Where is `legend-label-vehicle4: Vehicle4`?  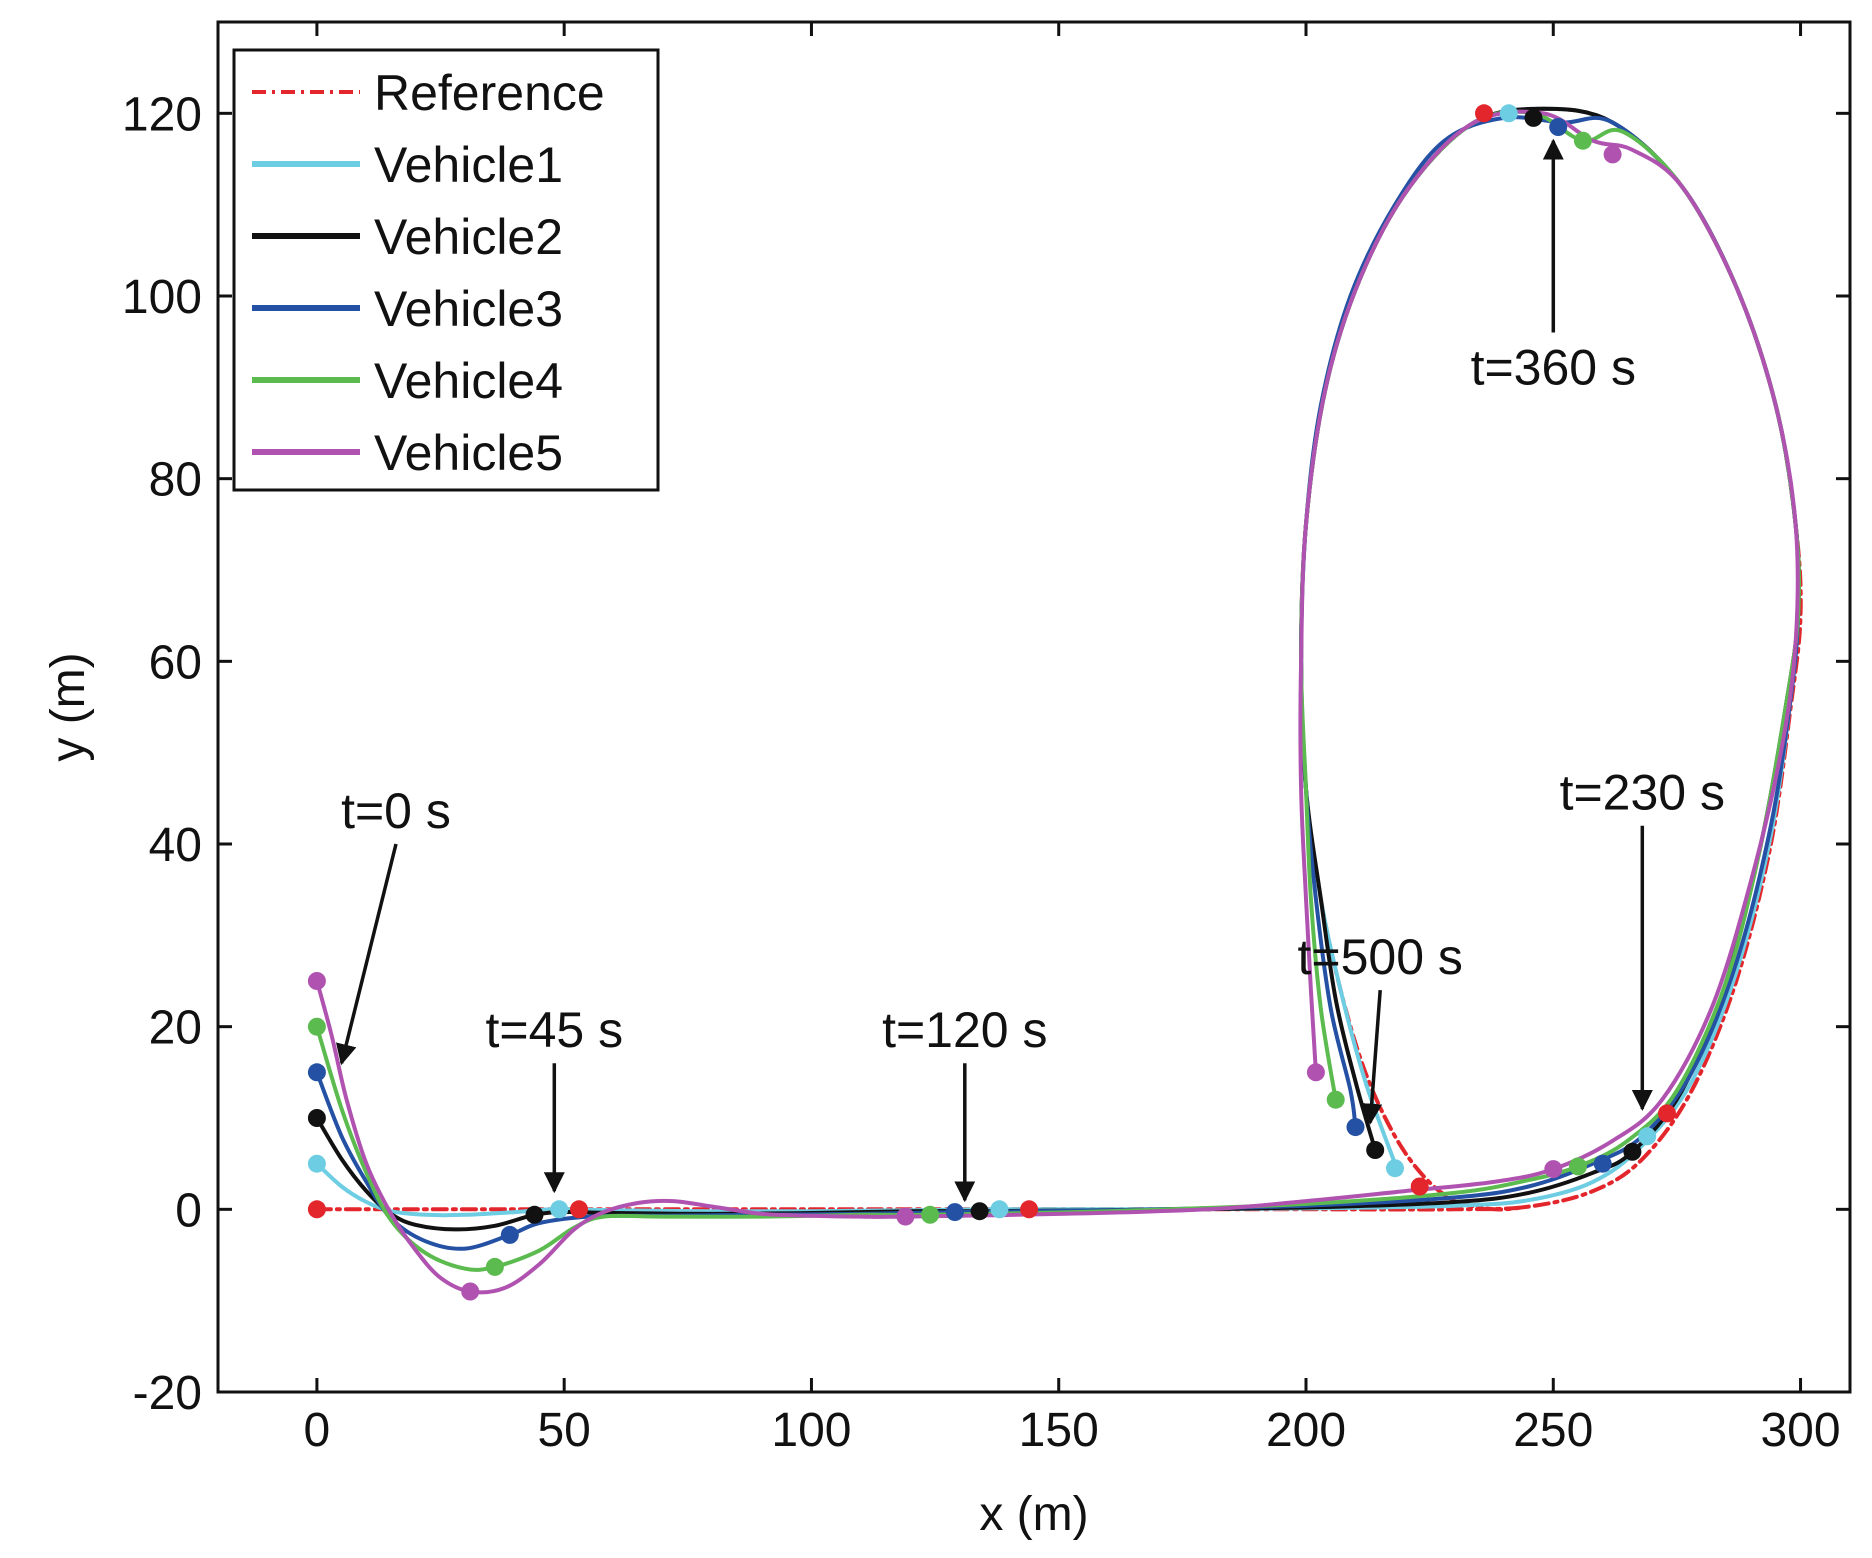
legend-label-vehicle4: Vehicle4 is located at coordinates (468, 381).